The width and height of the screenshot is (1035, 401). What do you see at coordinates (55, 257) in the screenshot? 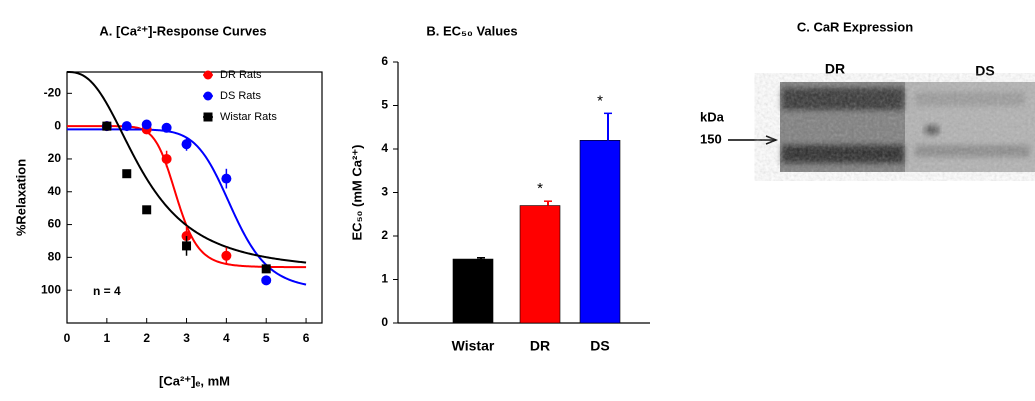
I see `y-tick-label: 80` at bounding box center [55, 257].